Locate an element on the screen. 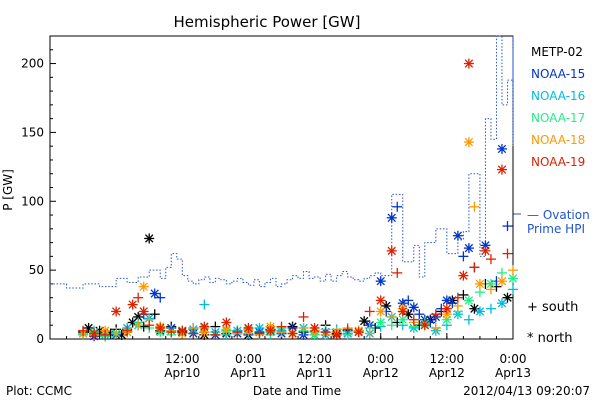 The image size is (600, 404). legend-item: NOAA-16 is located at coordinates (558, 96).